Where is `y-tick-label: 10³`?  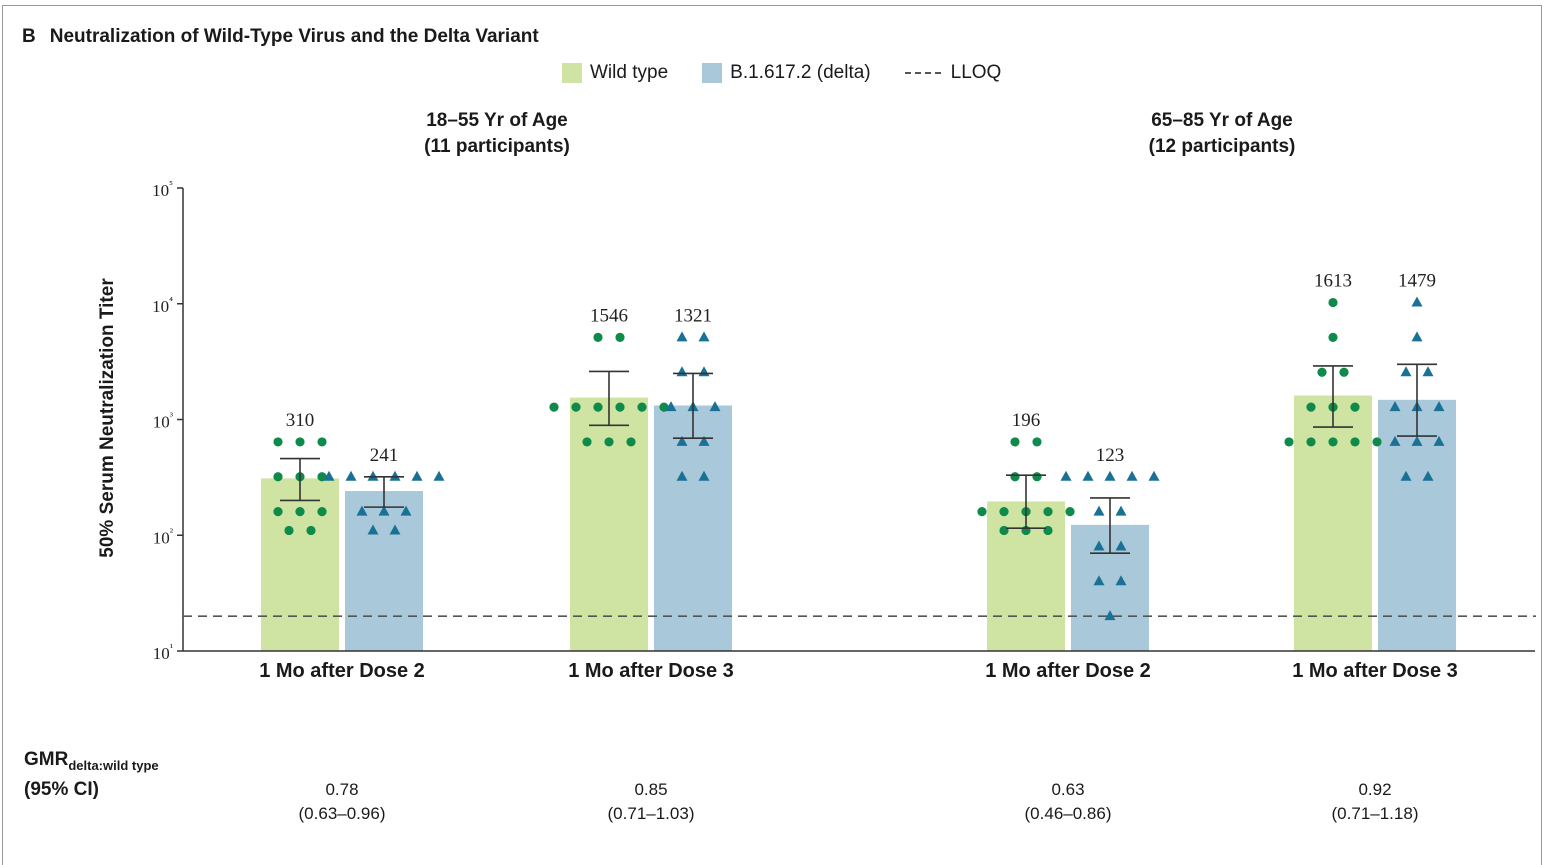
y-tick-label: 10³ is located at coordinates (163, 421).